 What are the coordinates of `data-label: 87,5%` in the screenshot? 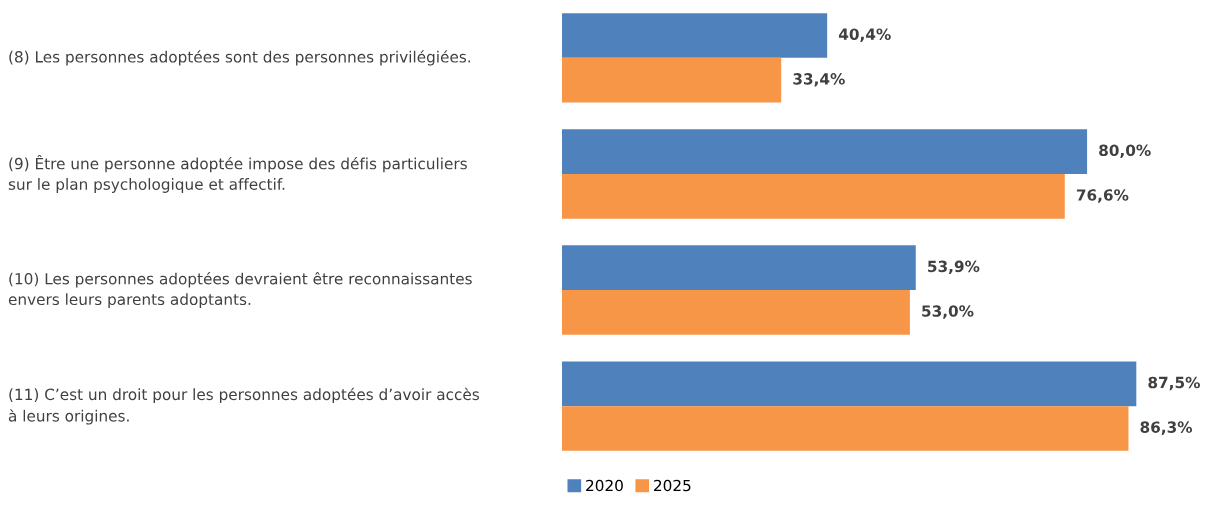 It's located at (1174, 383).